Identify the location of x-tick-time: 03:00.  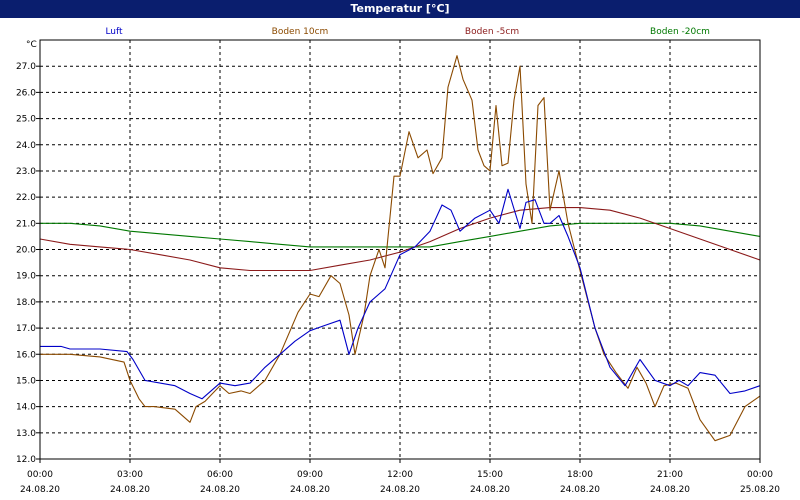
(130, 475).